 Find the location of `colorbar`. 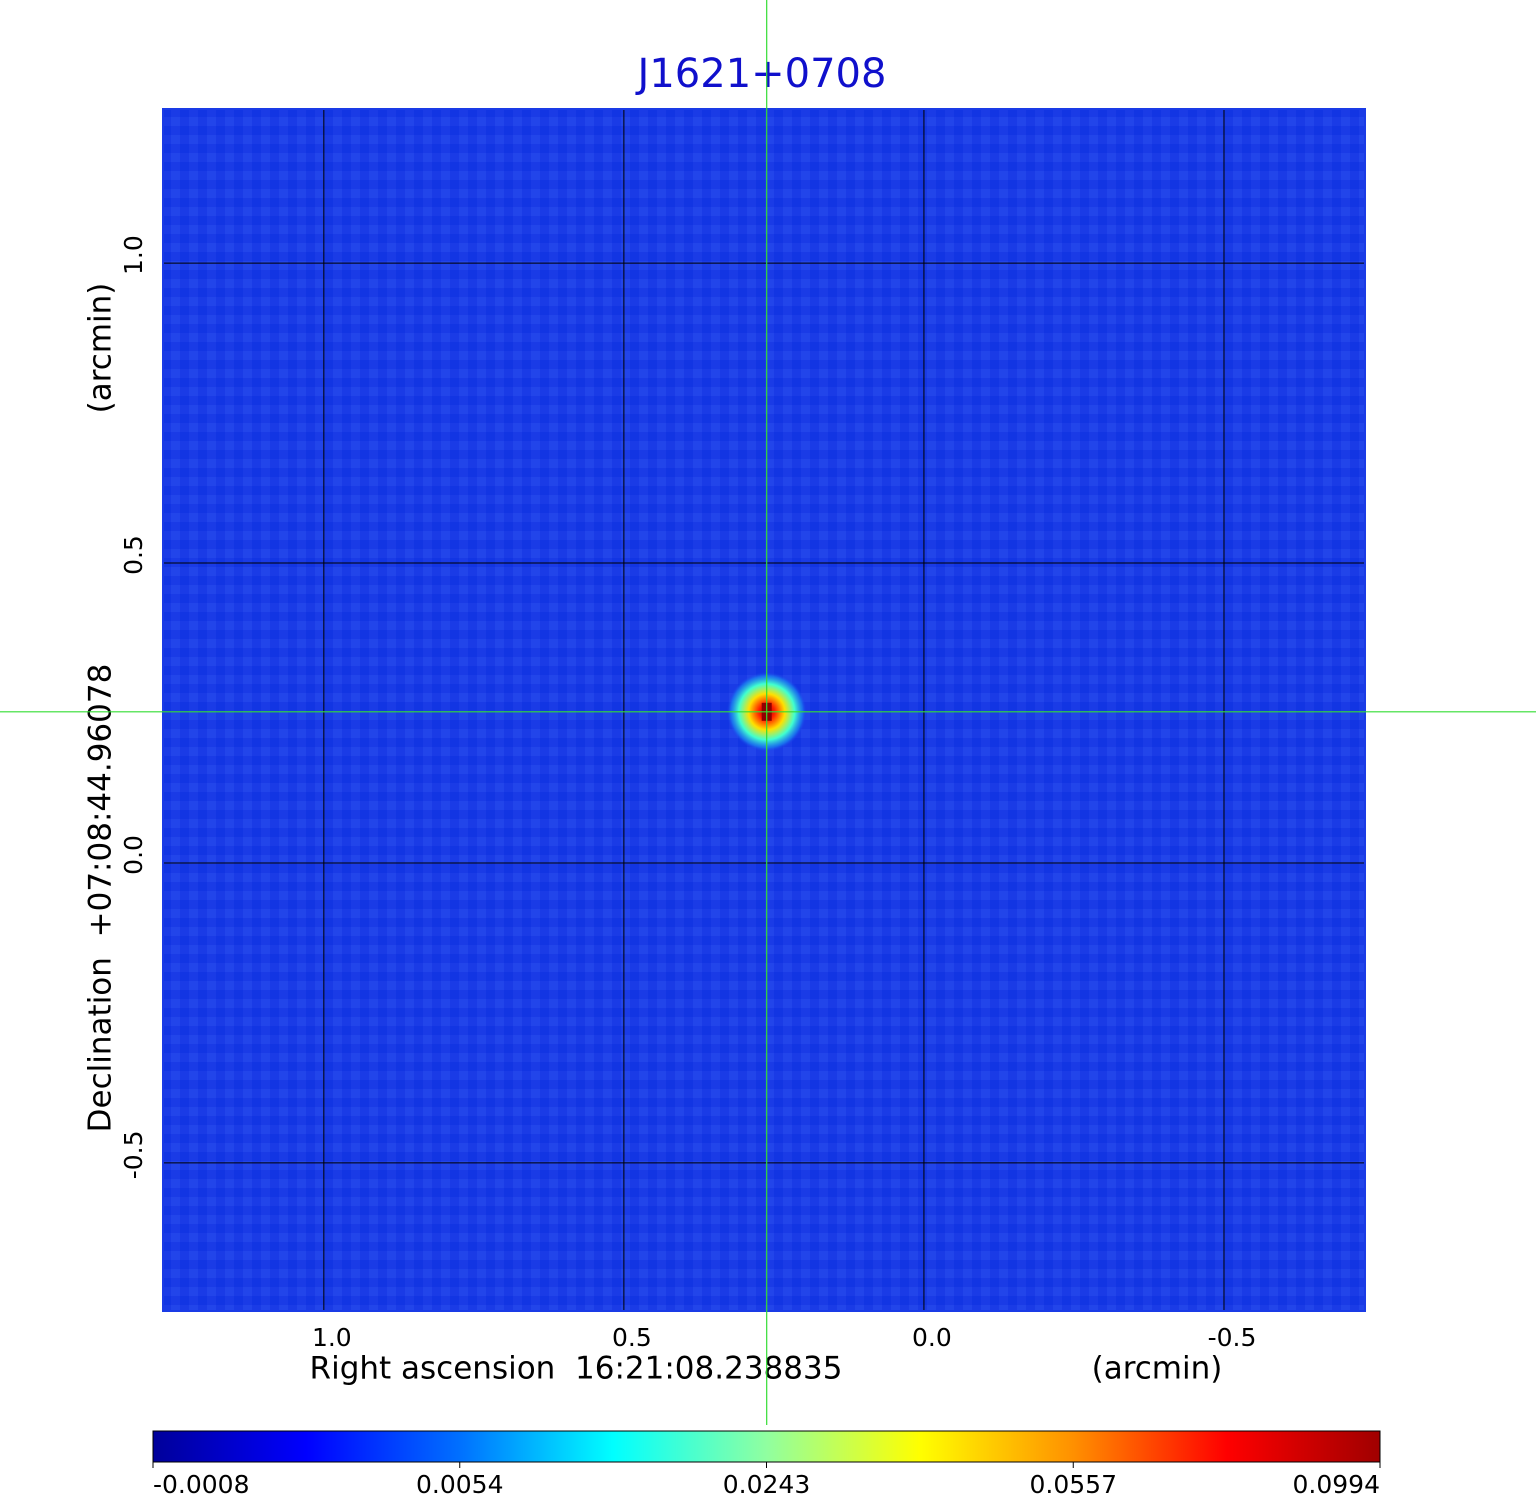

colorbar is located at coordinates (766, 1446).